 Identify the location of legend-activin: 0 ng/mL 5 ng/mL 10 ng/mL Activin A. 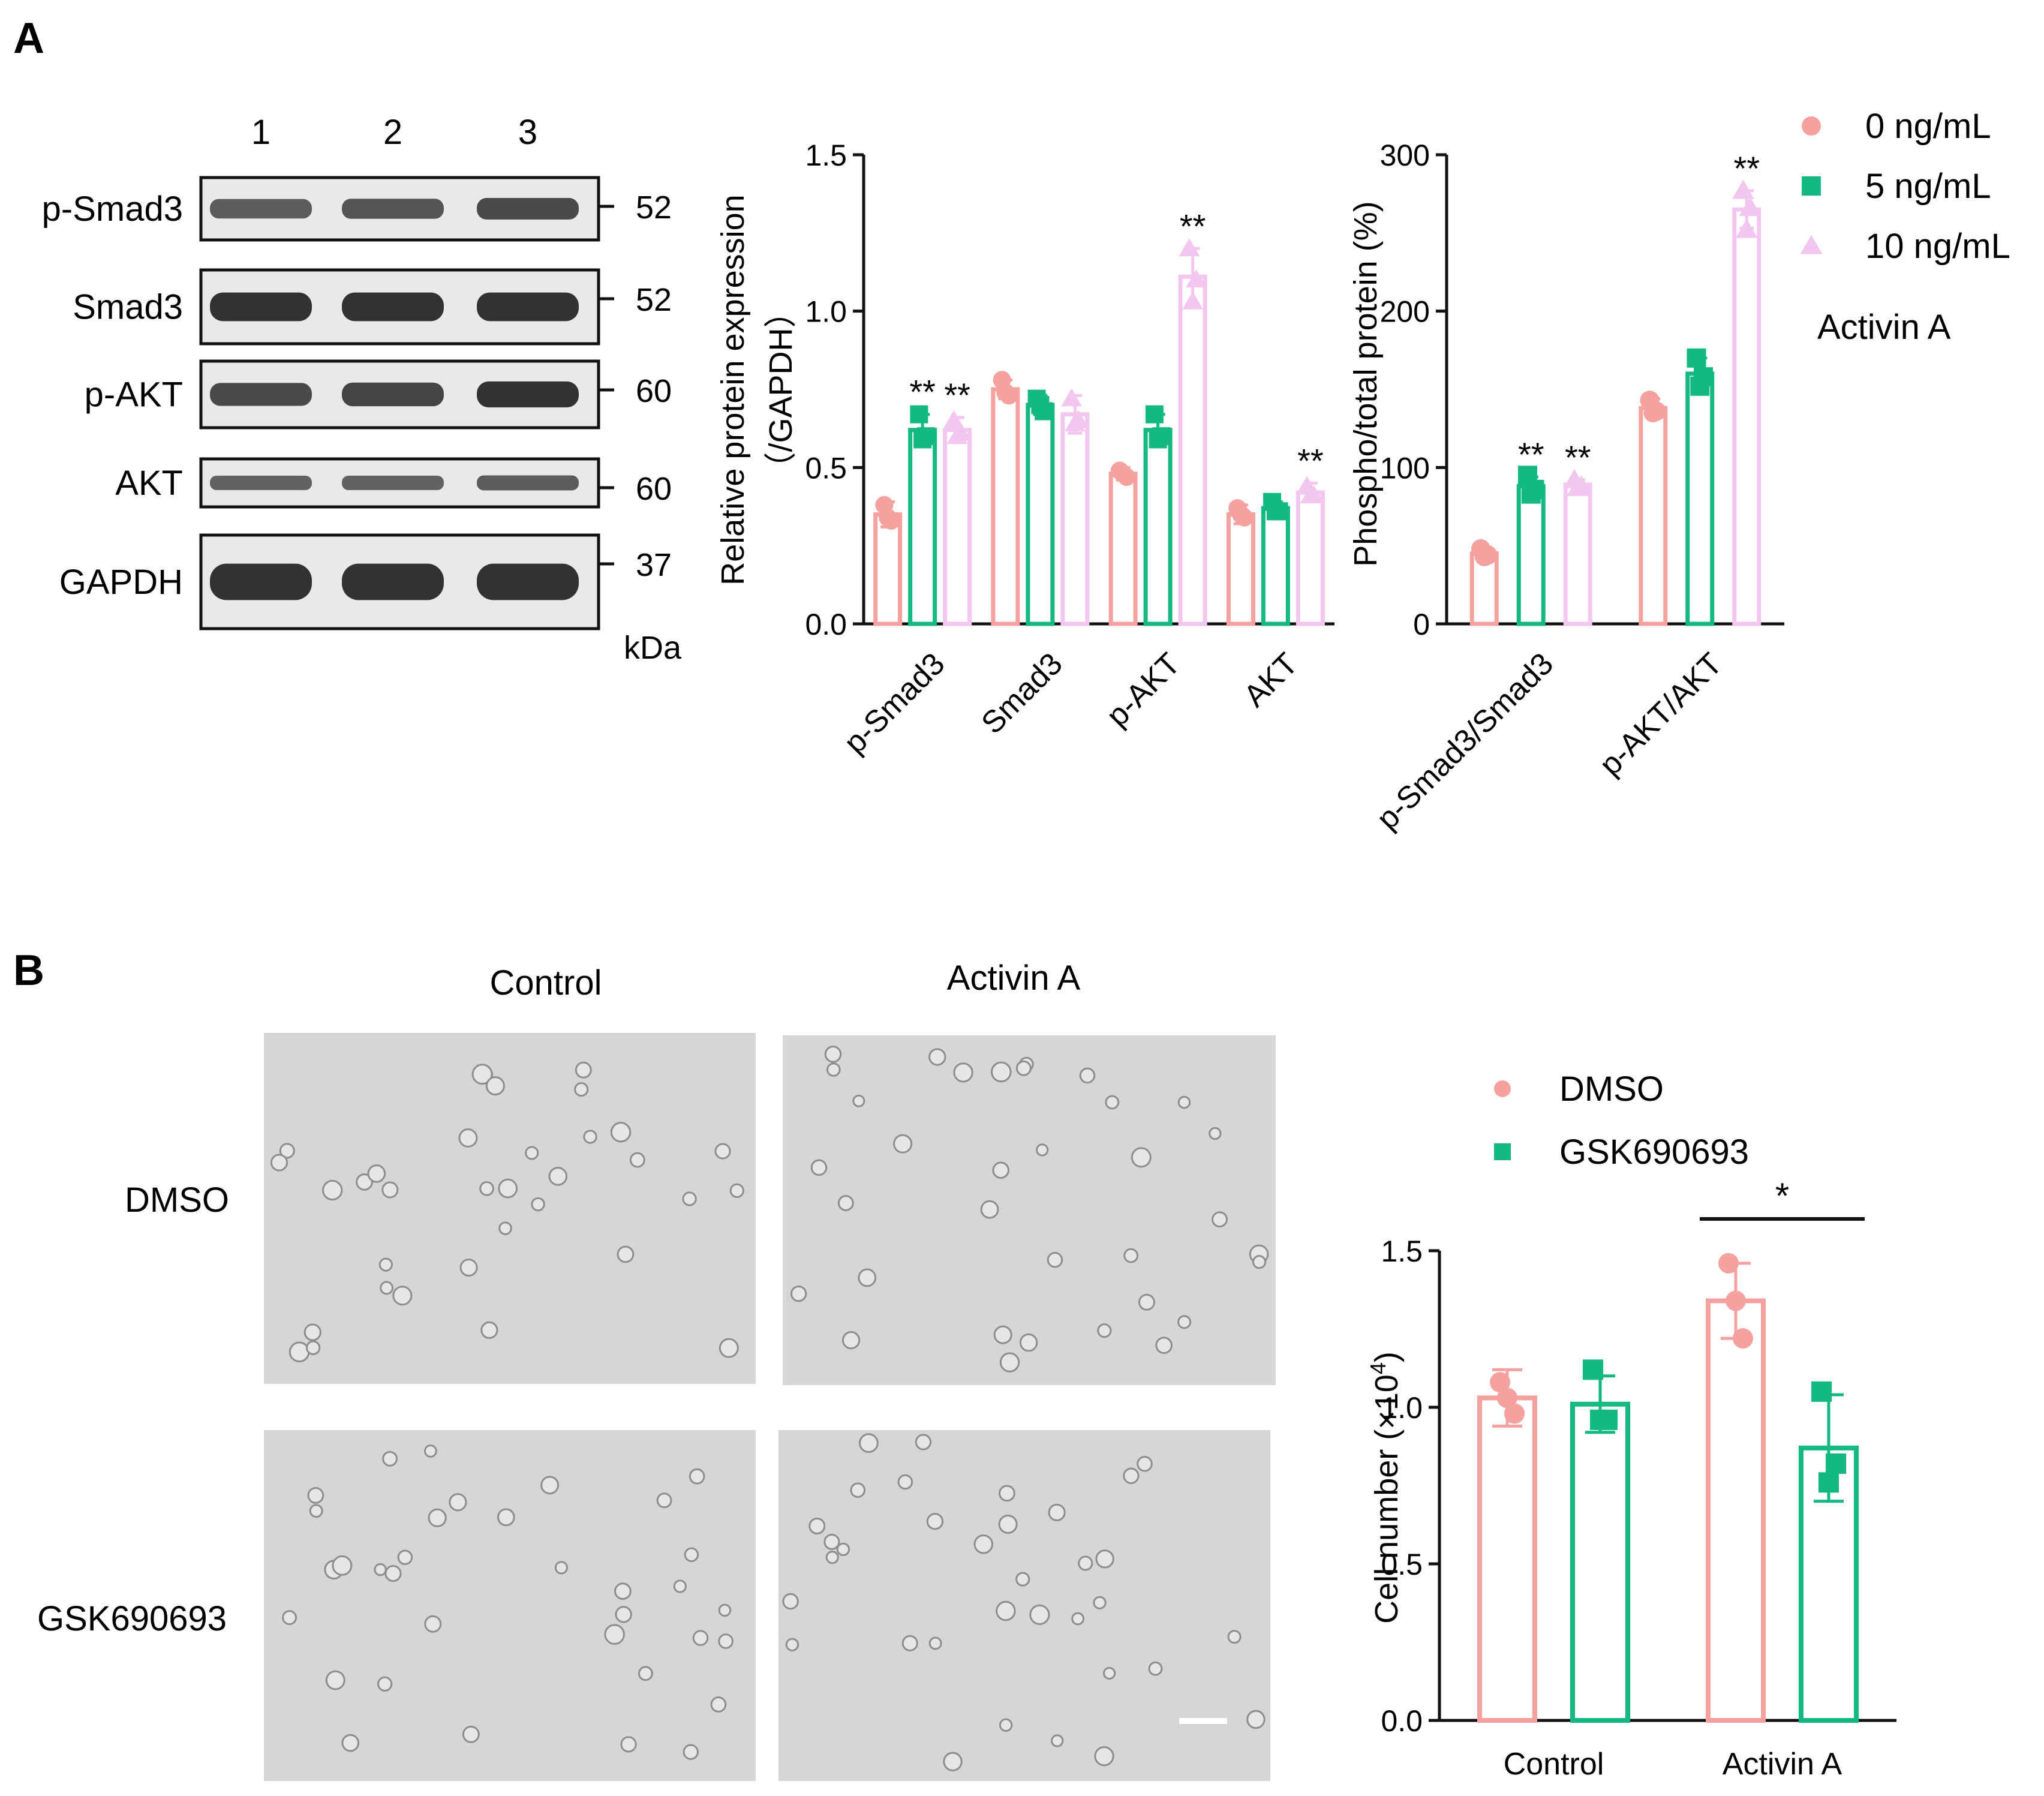
(1905, 227).